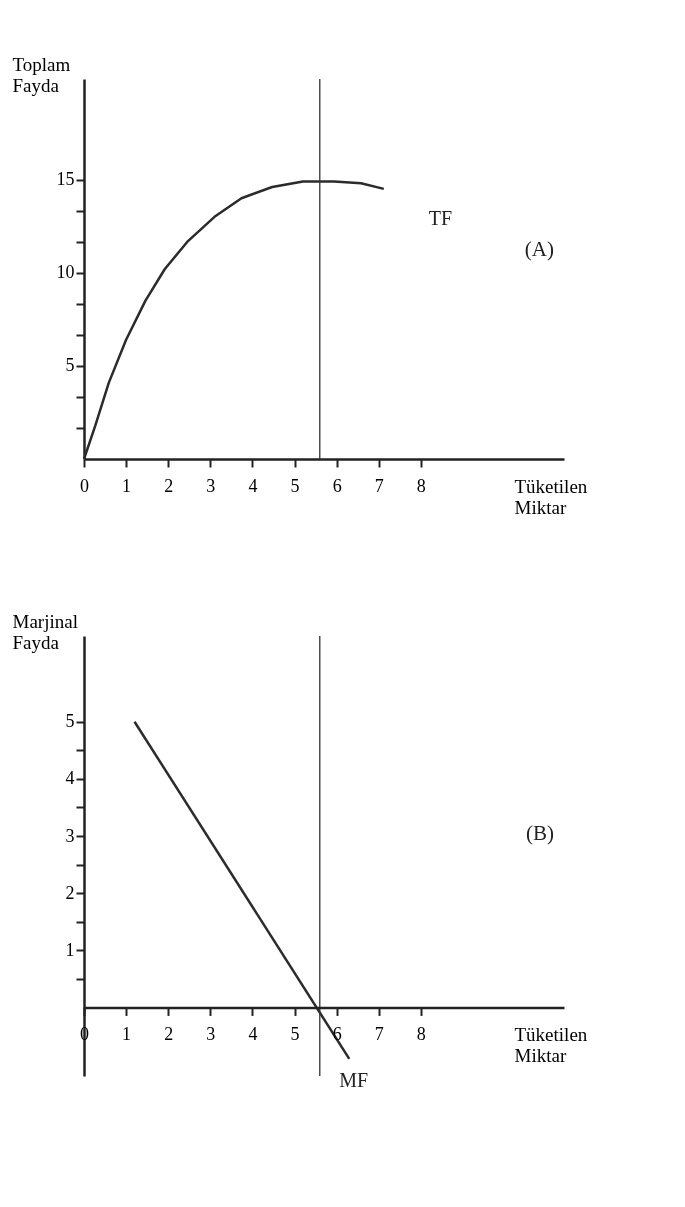 This screenshot has height=1207, width=685. Describe the element at coordinates (70, 835) in the screenshot. I see `y-tick-label: 3` at that location.